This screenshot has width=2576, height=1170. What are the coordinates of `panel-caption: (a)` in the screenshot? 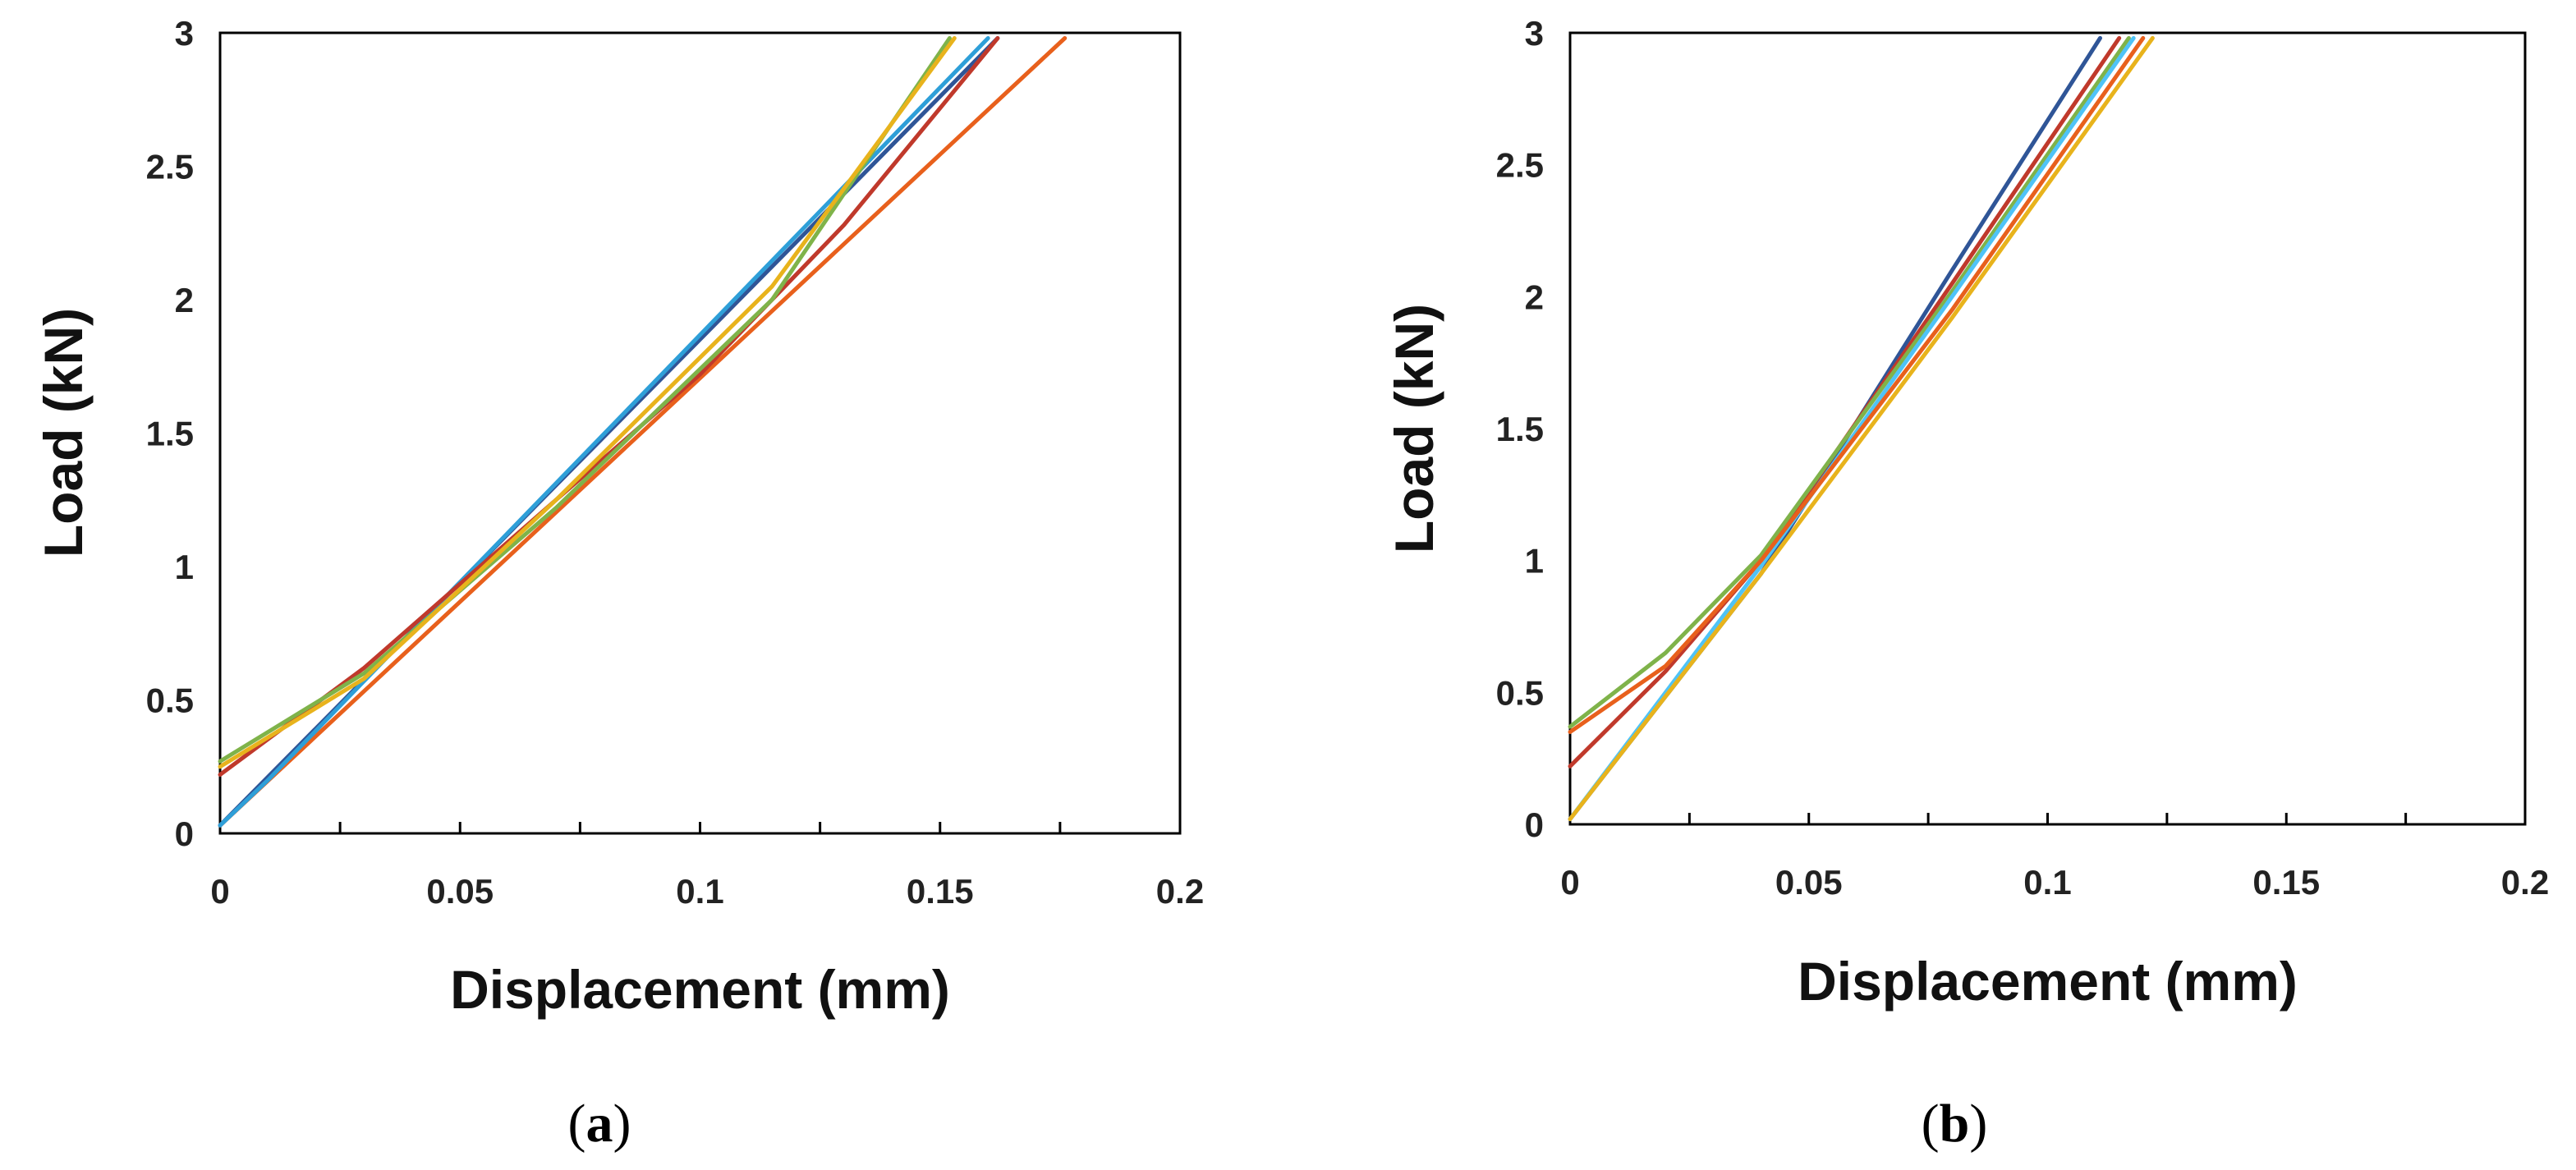 It's located at (599, 1124).